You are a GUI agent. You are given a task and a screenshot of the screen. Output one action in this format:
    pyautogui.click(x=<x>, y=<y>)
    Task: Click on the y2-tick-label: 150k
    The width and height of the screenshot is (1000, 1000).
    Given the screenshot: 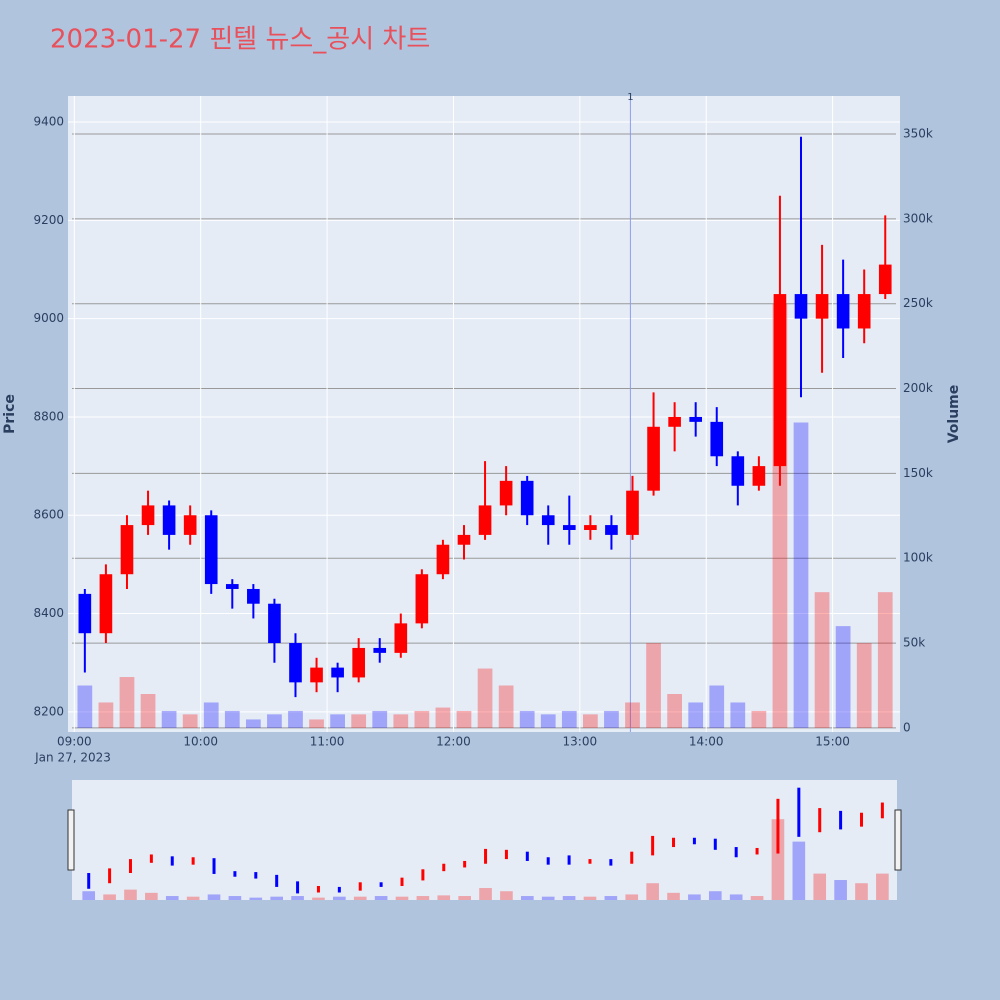 What is the action you would take?
    pyautogui.click(x=918, y=473)
    